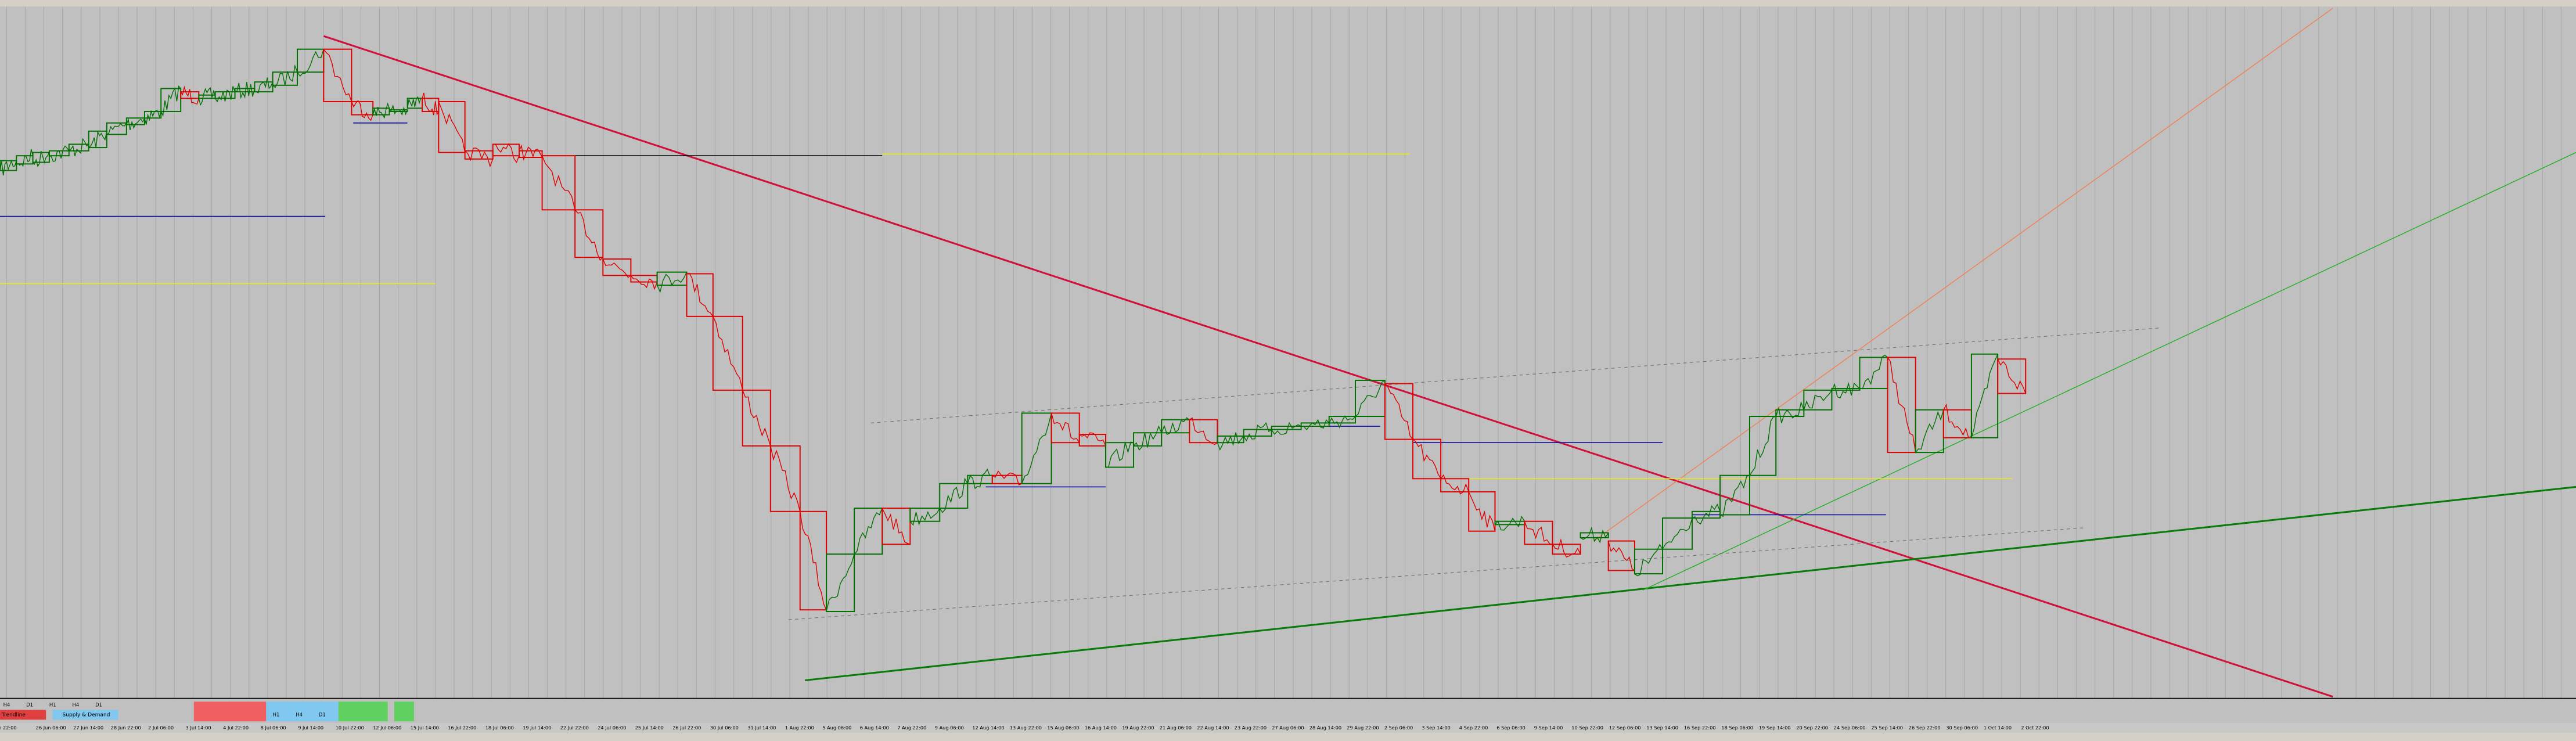 This screenshot has width=2576, height=741. Describe the element at coordinates (911, 728) in the screenshot. I see `time-label: 7 Aug 22:00` at that location.